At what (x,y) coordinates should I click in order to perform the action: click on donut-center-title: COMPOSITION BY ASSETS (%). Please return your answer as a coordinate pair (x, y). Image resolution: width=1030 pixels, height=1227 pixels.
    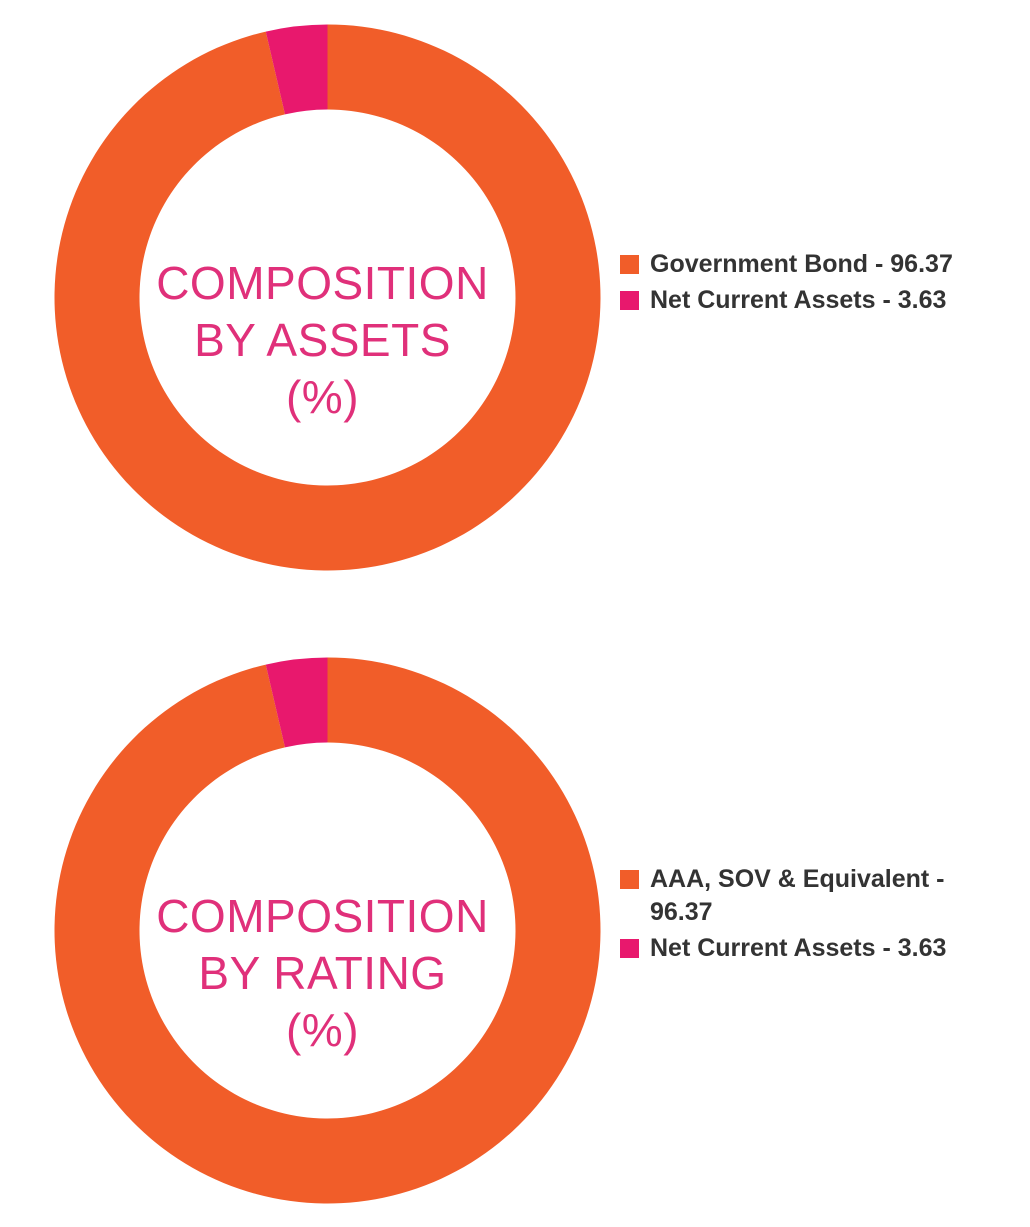
    Looking at the image, I should click on (322, 340).